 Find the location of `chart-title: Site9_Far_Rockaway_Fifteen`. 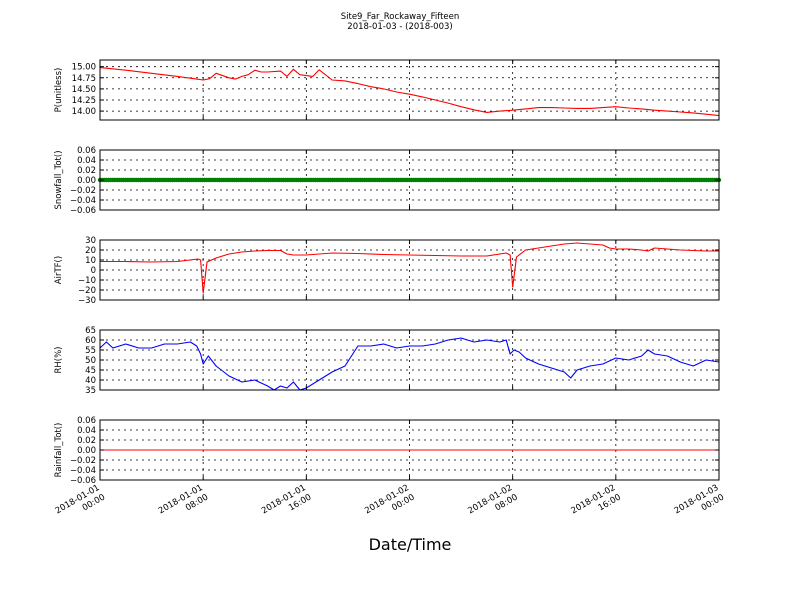

chart-title: Site9_Far_Rockaway_Fifteen is located at coordinates (400, 17).